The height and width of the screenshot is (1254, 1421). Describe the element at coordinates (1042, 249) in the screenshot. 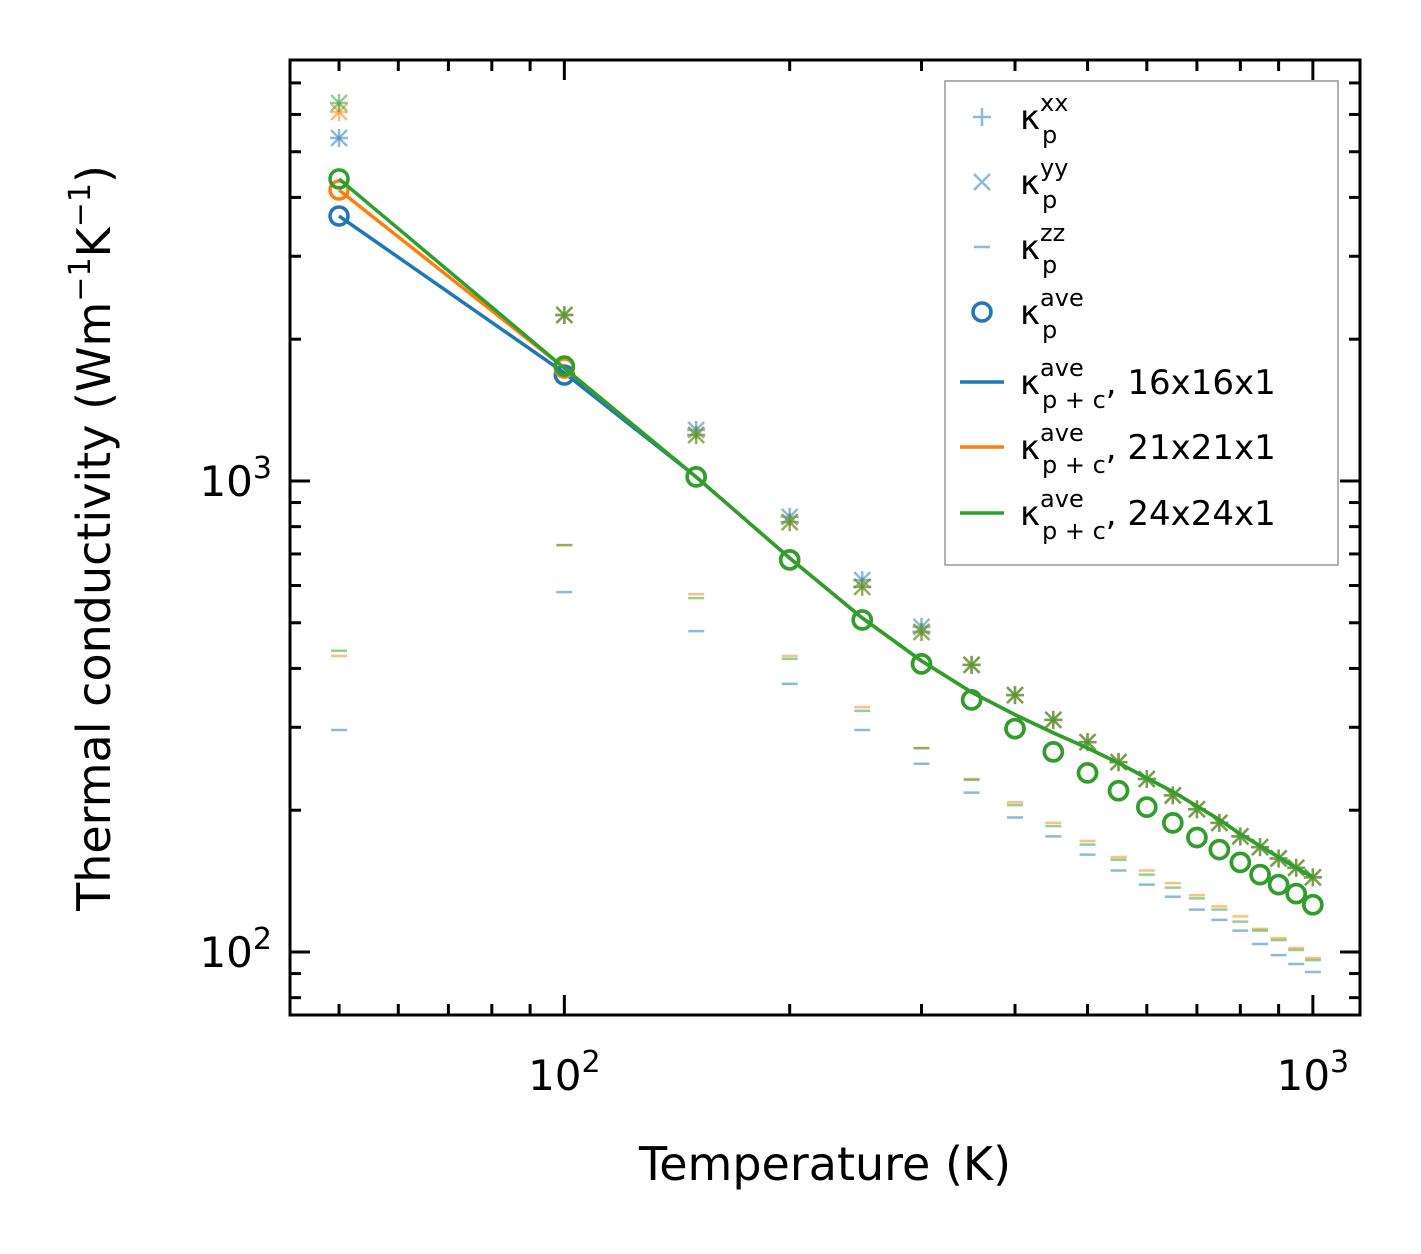

I see `legend-label: κzz p` at that location.